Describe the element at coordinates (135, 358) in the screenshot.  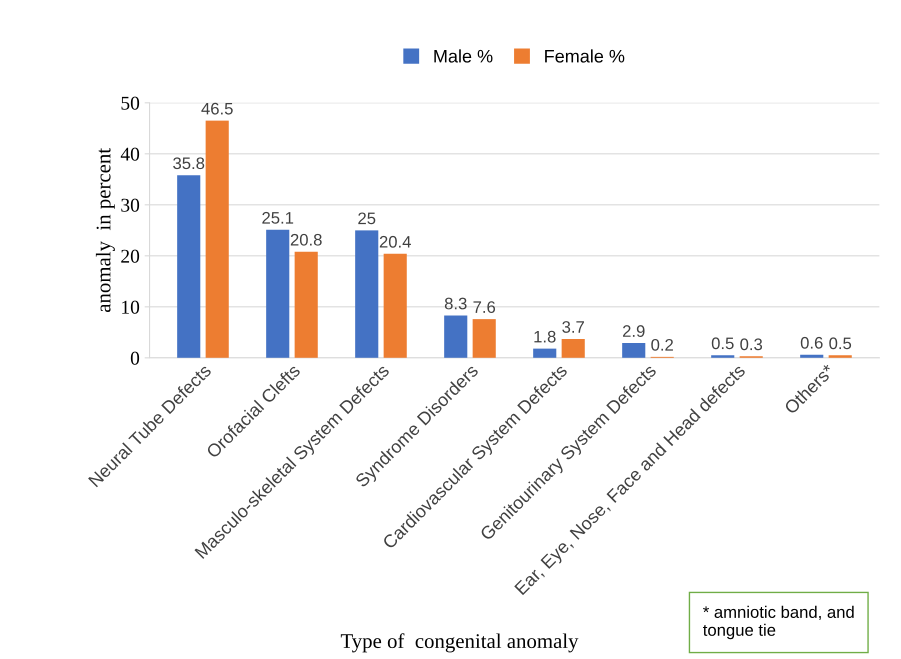
I see `y-tick-label: 0` at that location.